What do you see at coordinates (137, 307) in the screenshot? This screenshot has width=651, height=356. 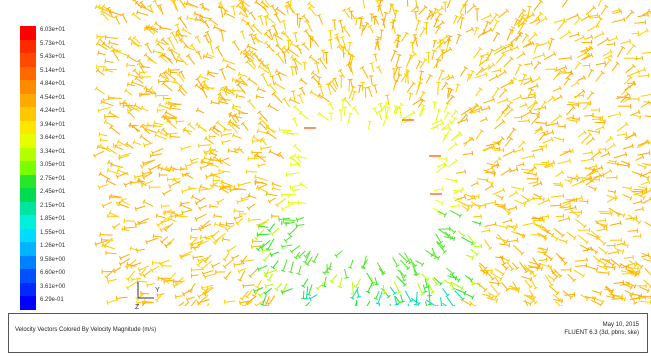 I see `z-axis-label: Z` at bounding box center [137, 307].